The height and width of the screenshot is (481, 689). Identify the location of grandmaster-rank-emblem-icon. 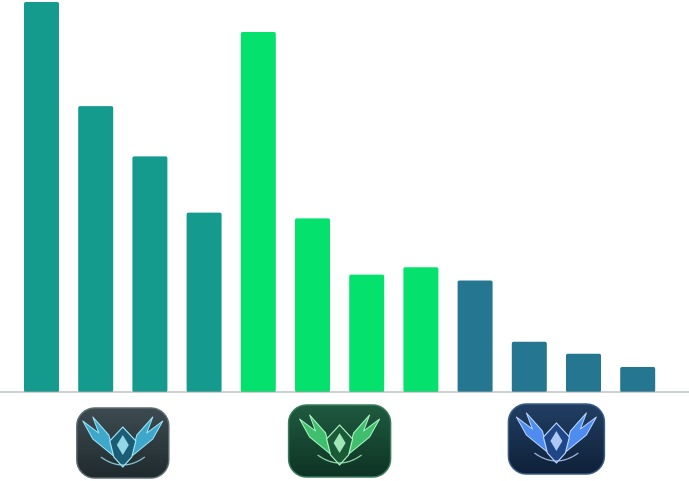
(556, 439).